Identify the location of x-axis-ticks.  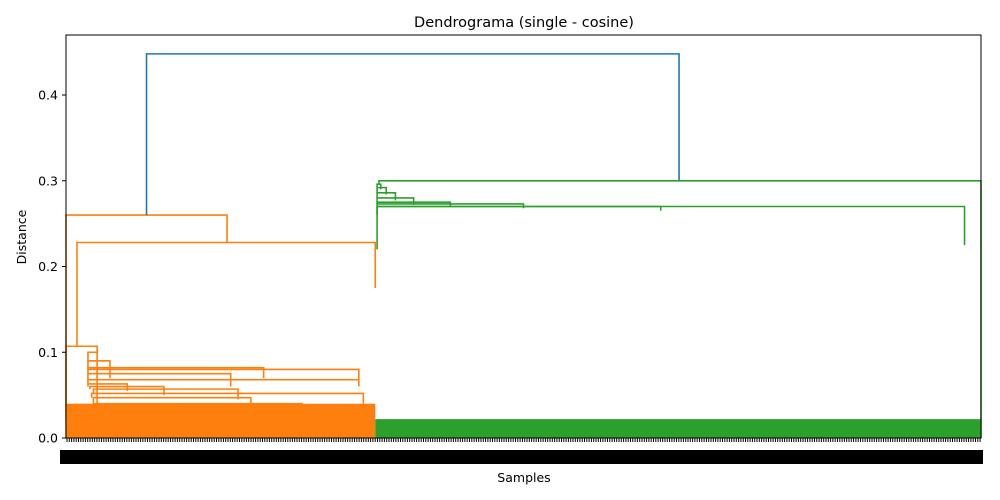
(521, 451).